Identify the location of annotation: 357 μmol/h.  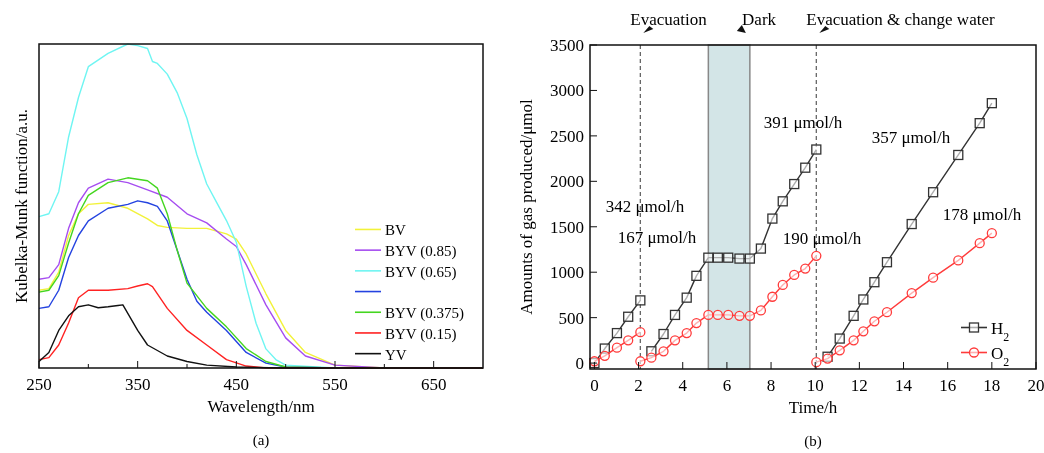
(911, 137).